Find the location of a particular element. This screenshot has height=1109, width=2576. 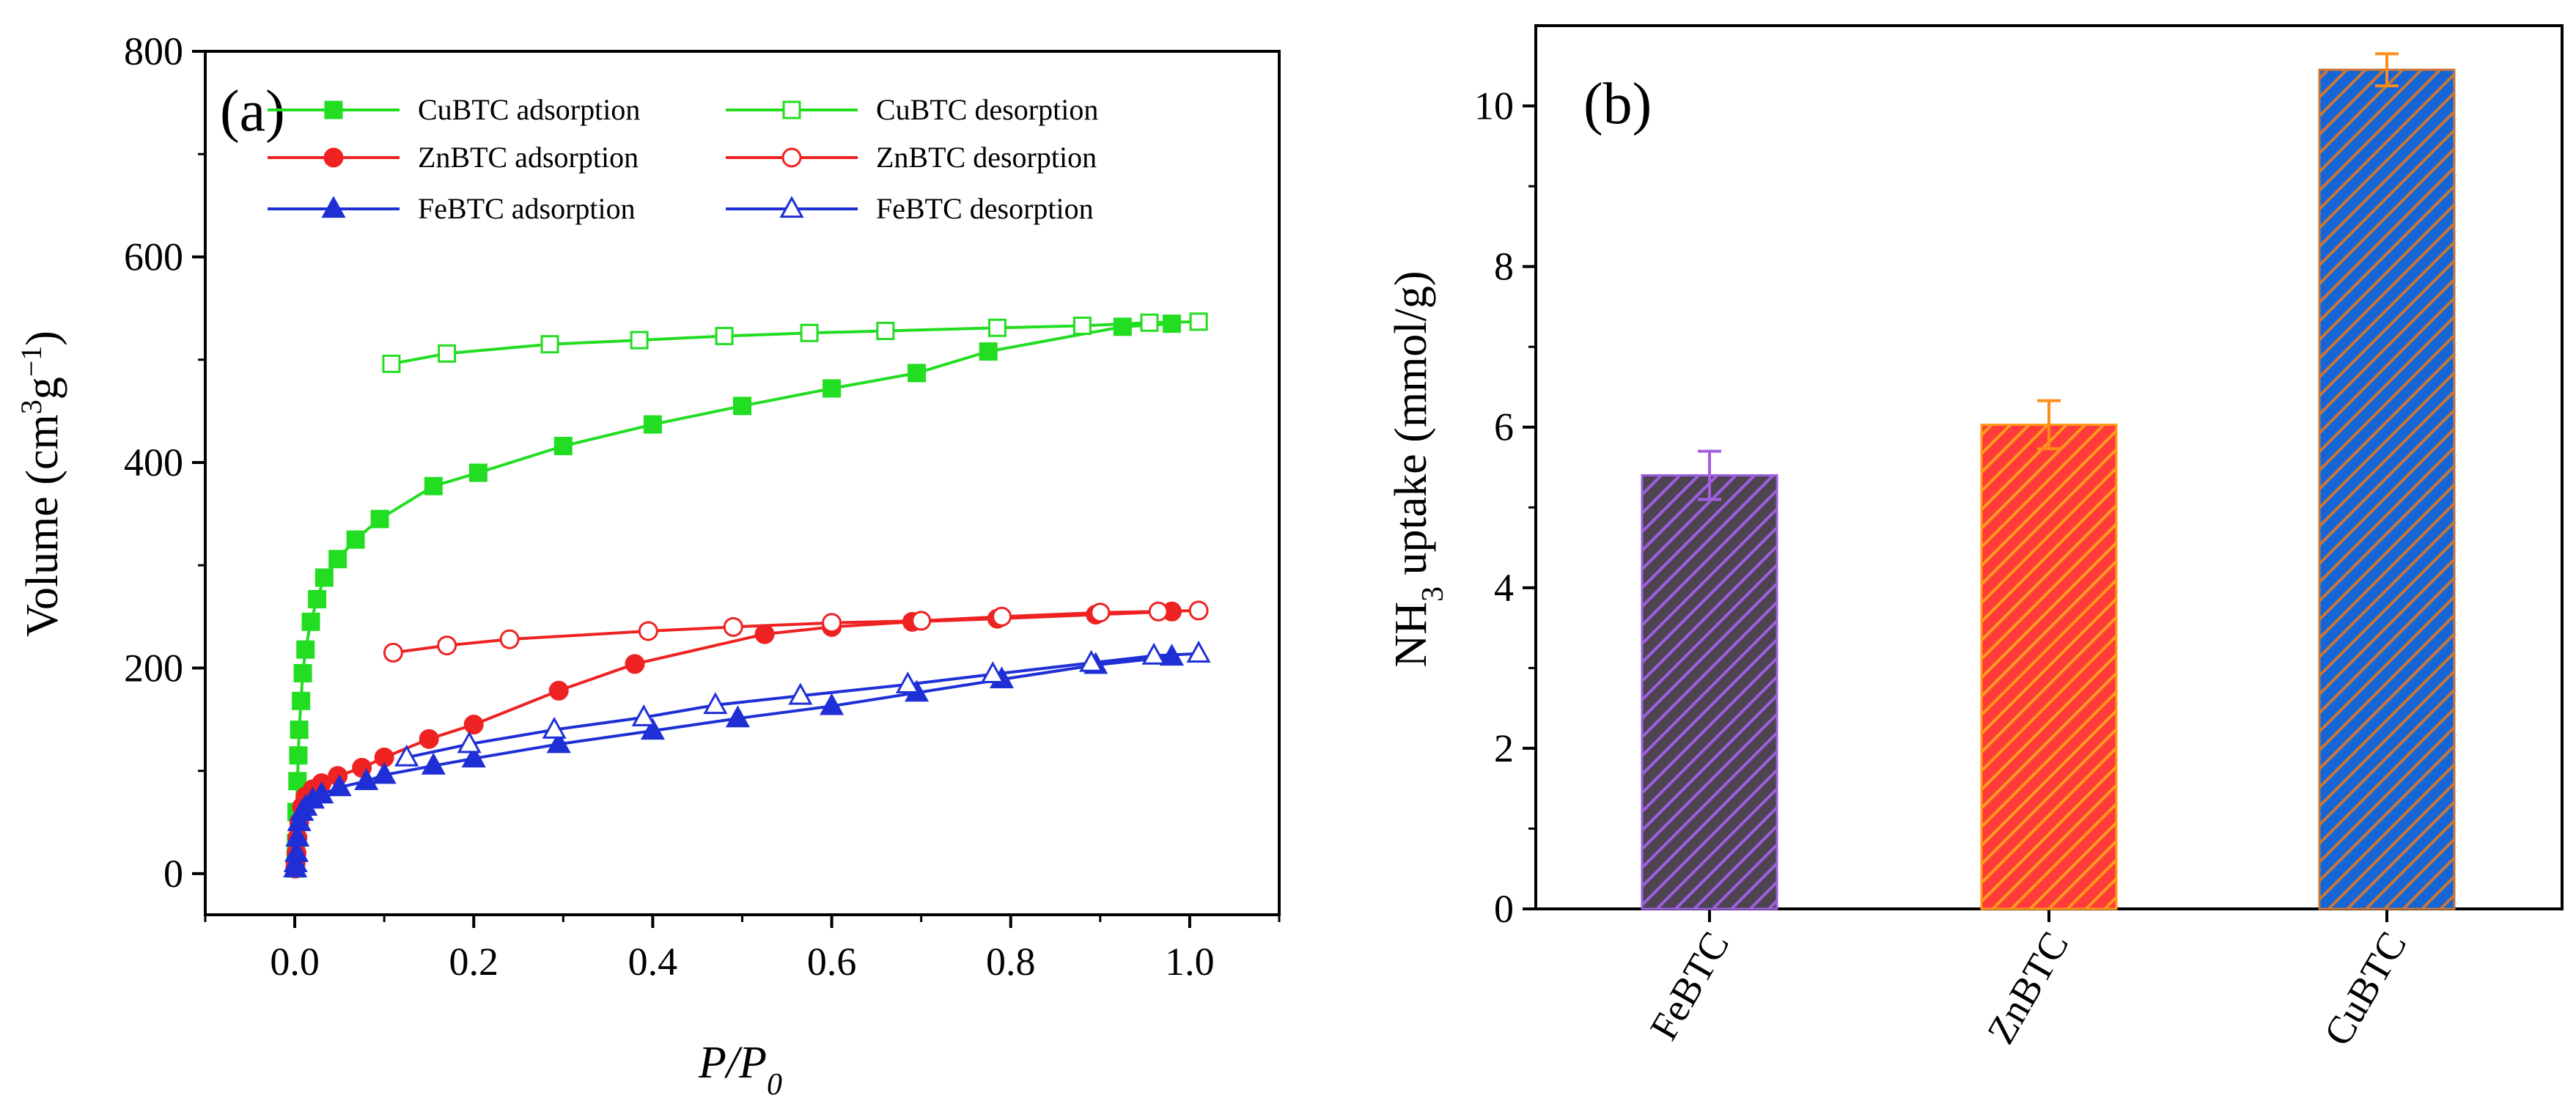

legend-label: FeBTC adsorption is located at coordinates (527, 208).